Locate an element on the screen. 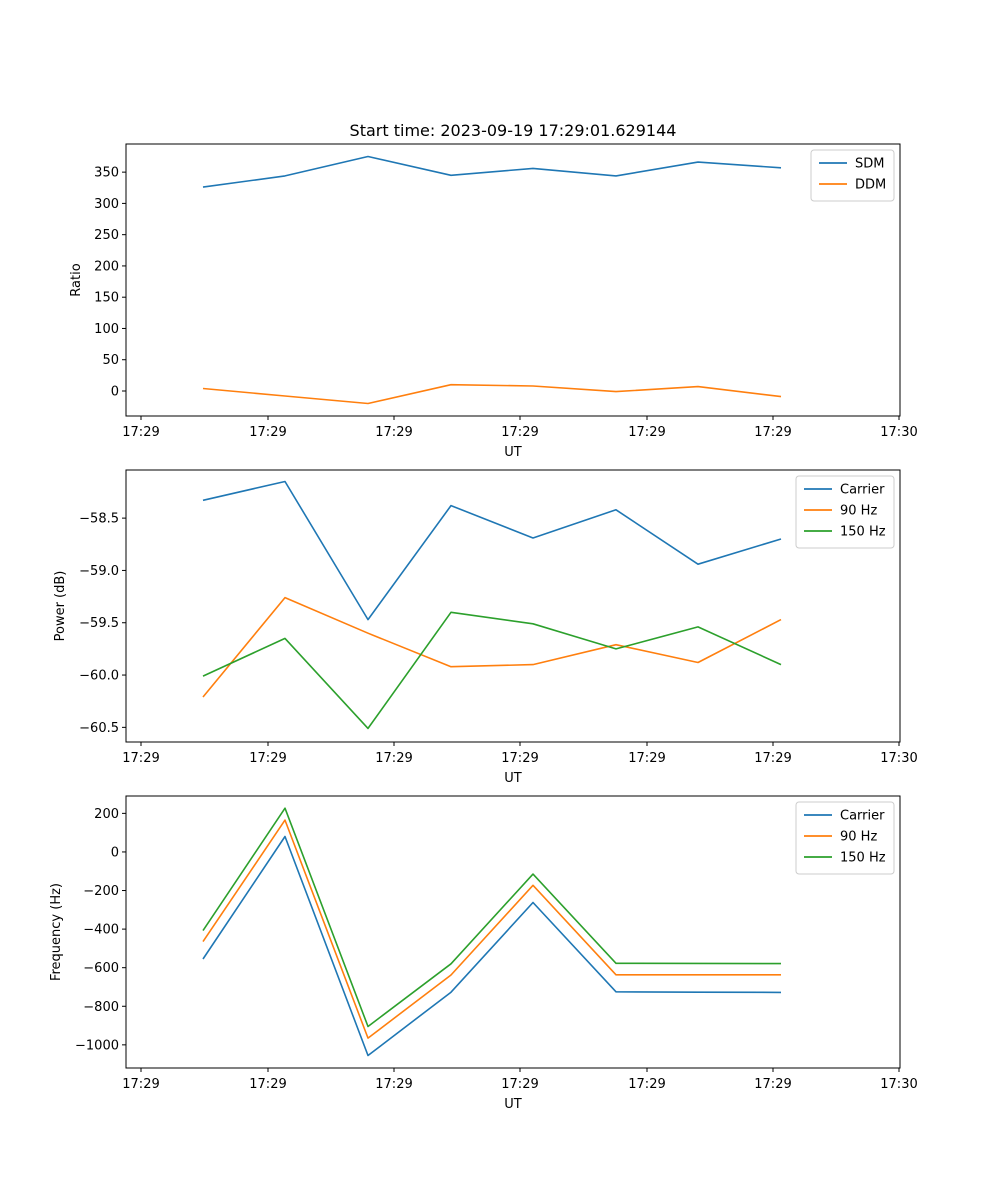 Image resolution: width=1000 pixels, height=1200 pixels. y-tick-label: −1000 is located at coordinates (97, 1045).